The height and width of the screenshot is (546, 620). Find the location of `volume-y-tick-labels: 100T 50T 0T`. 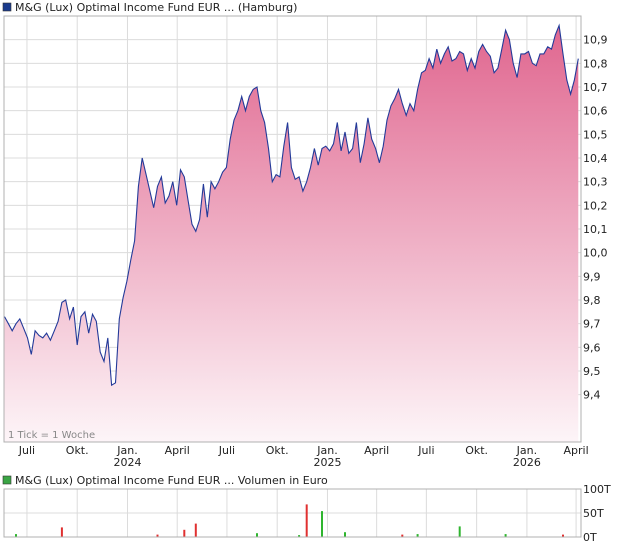

volume-y-tick-labels: 100T 50T 0T is located at coordinates (597, 513).